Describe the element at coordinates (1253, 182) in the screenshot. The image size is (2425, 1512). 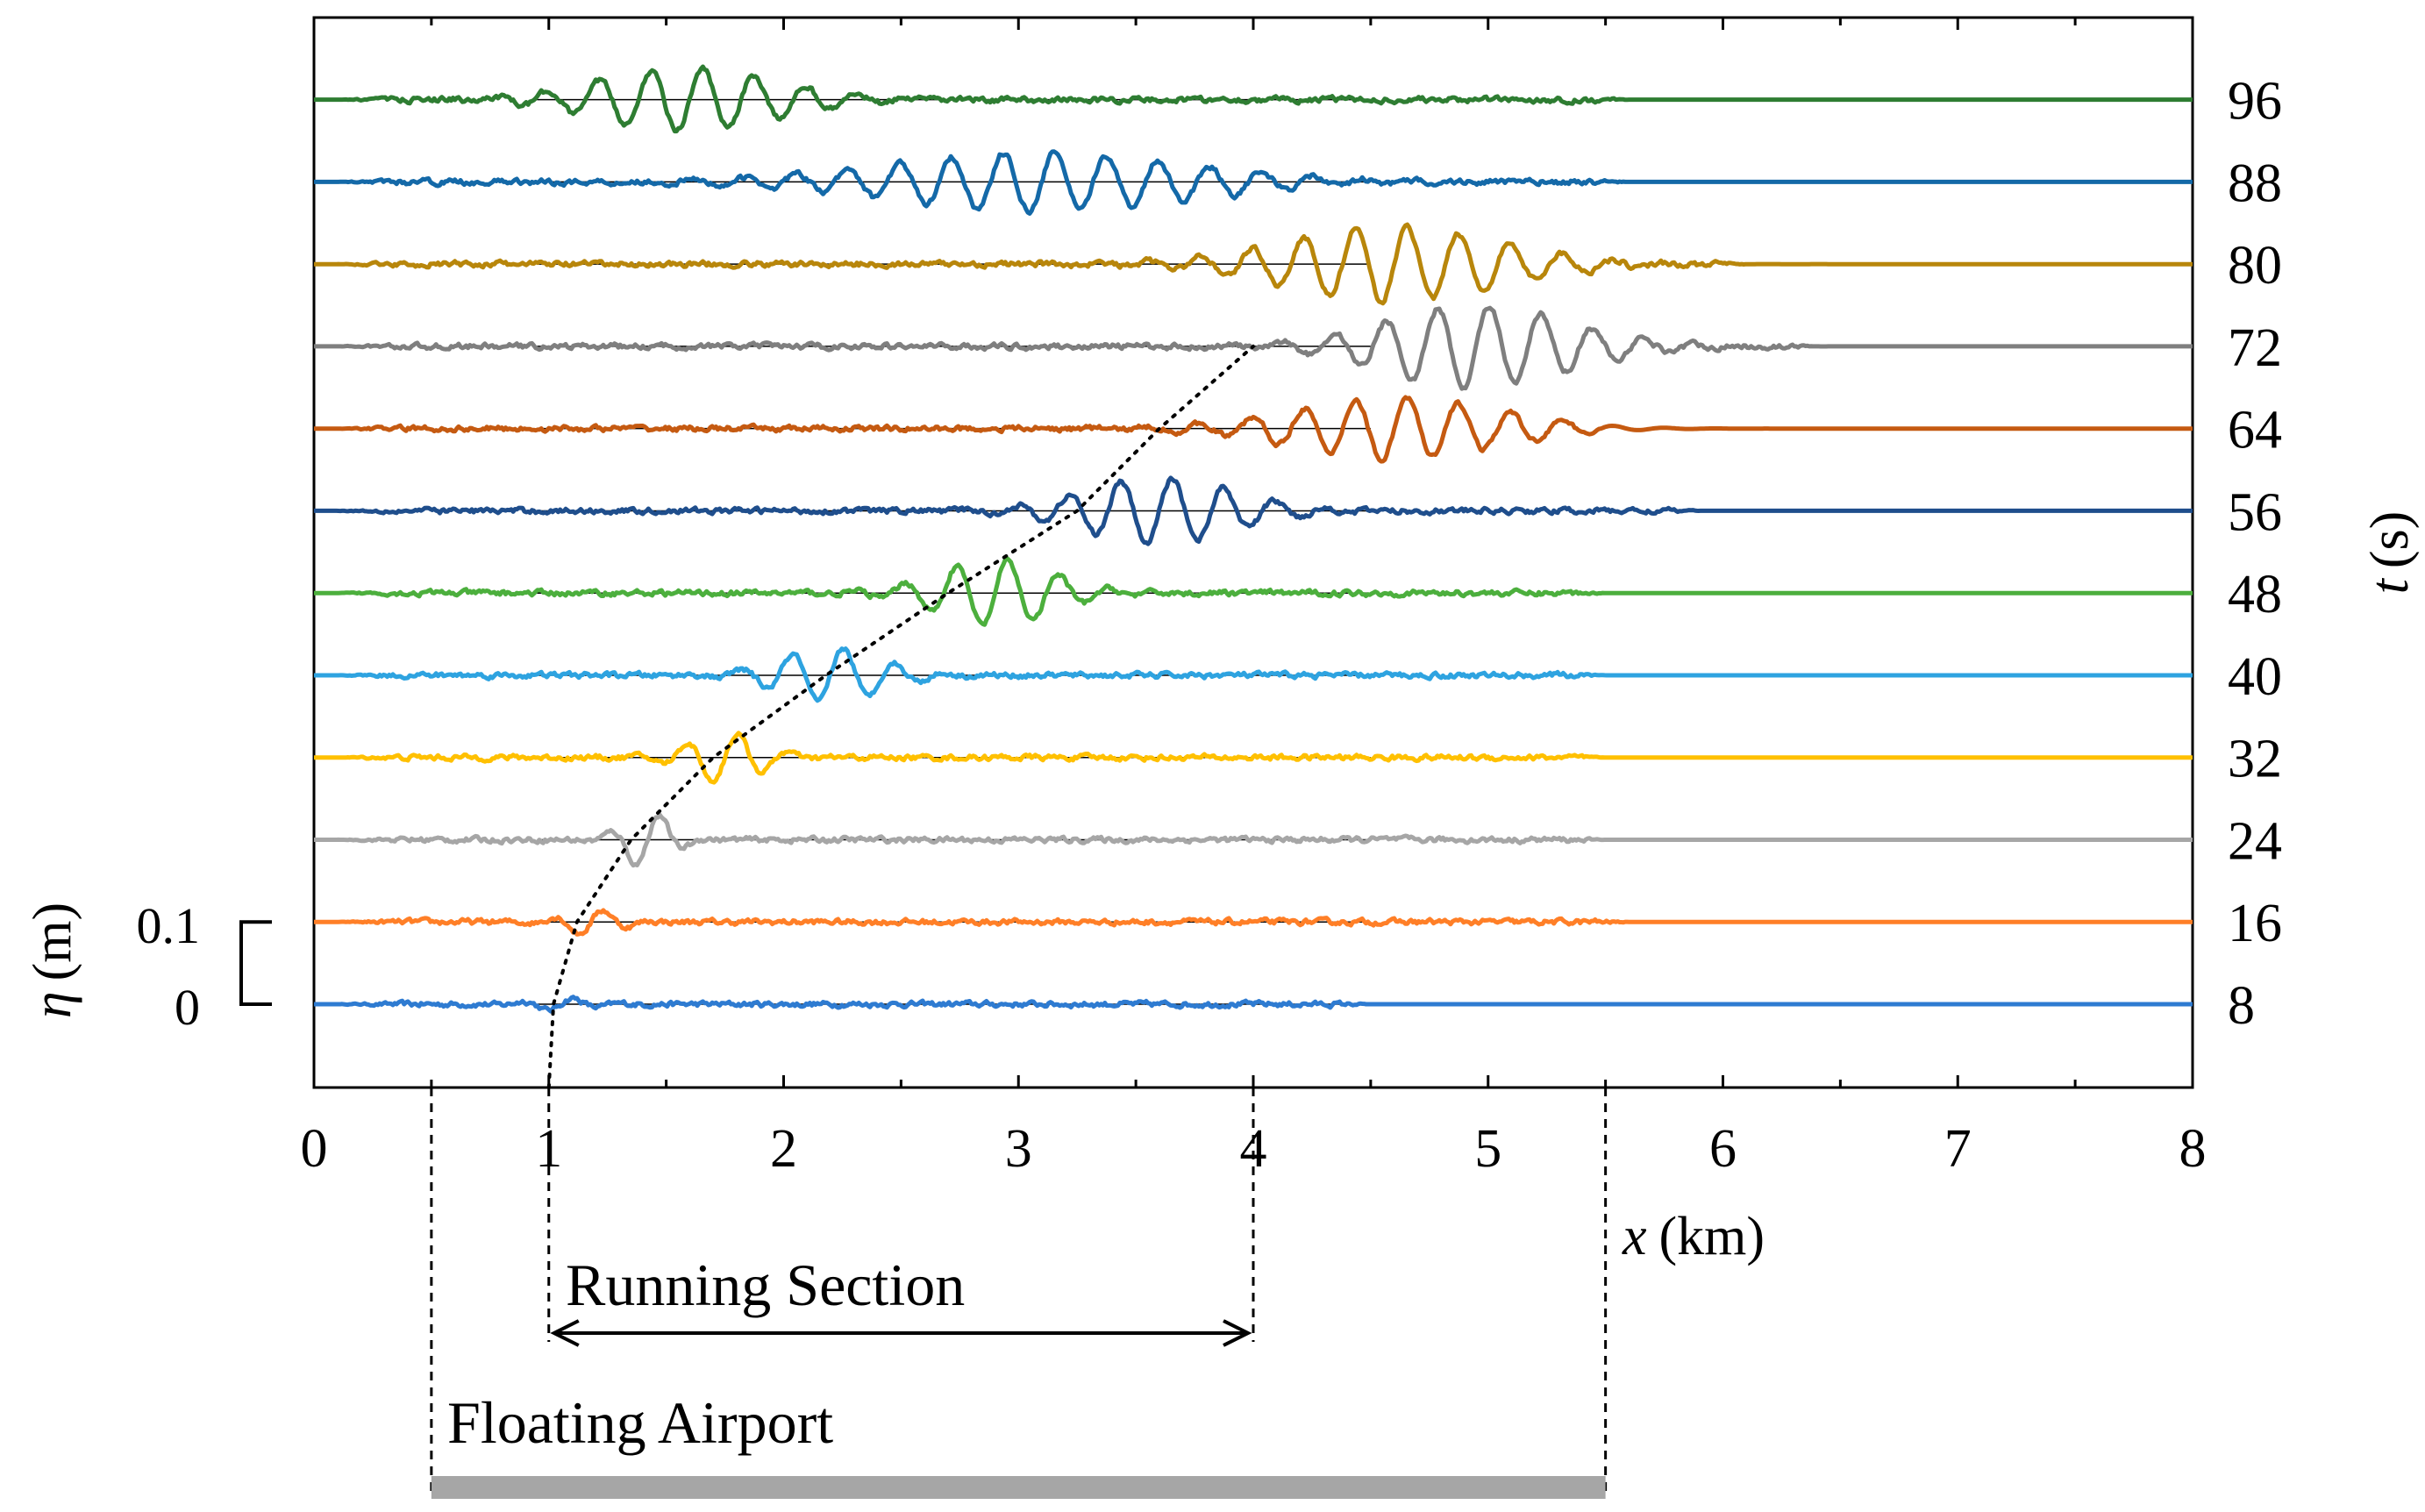
I see `series-line-t88` at that location.